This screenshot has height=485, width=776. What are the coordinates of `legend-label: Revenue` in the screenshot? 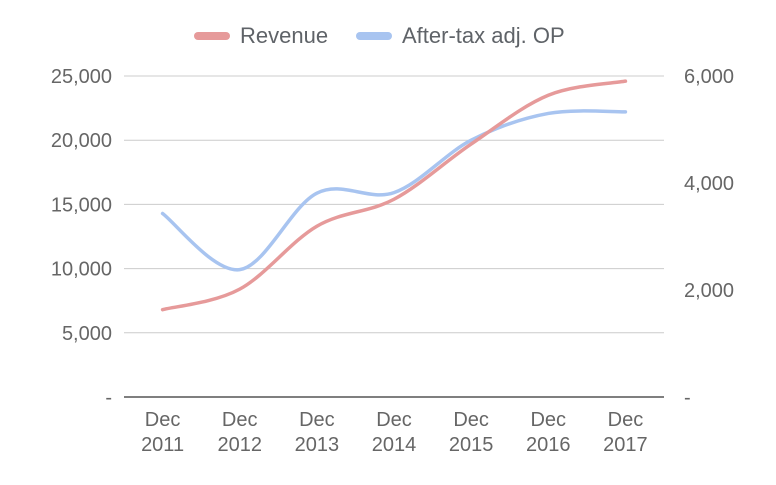 It's located at (284, 35).